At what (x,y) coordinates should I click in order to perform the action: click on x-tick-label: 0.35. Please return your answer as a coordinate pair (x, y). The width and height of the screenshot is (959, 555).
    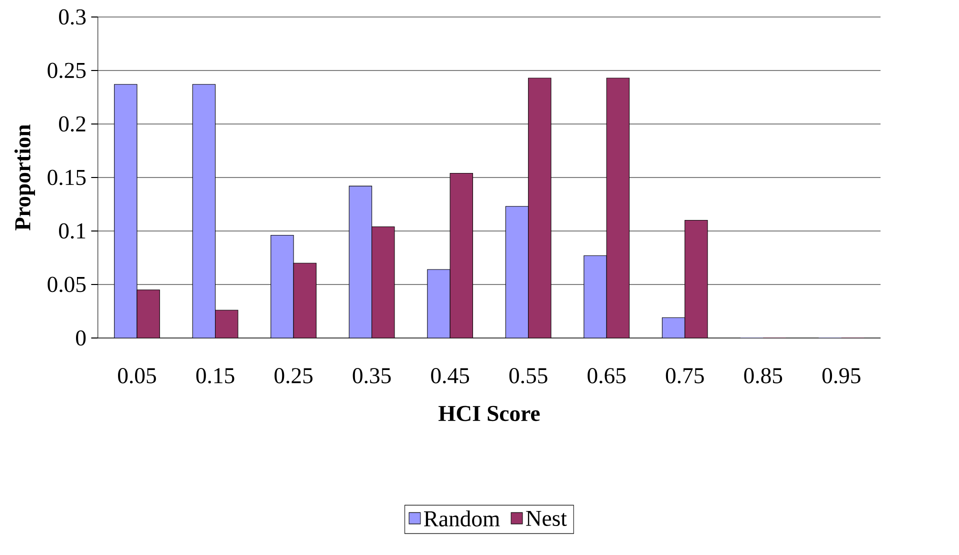
    Looking at the image, I should click on (371, 376).